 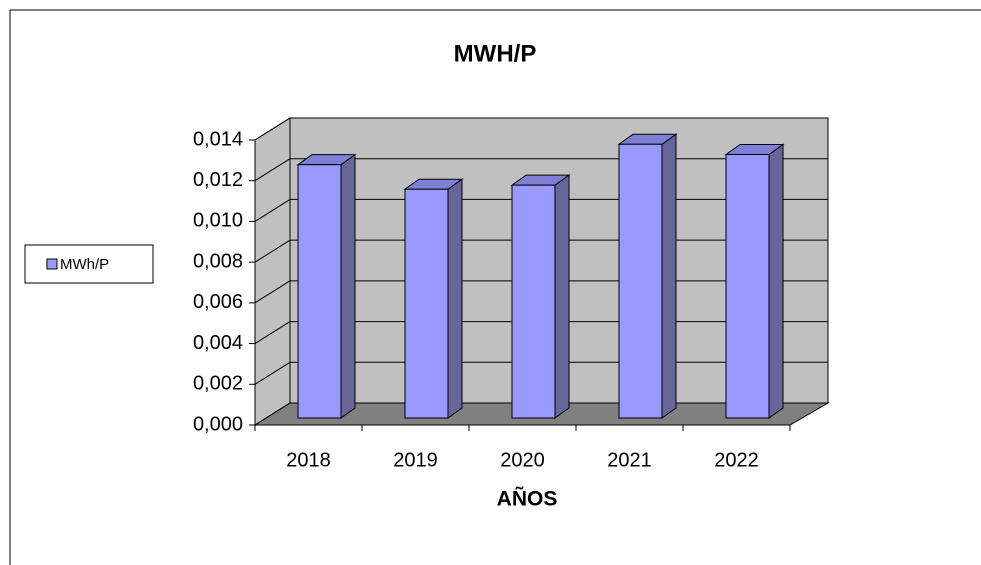 I want to click on y-tick-label: 0,012, so click(x=218, y=180).